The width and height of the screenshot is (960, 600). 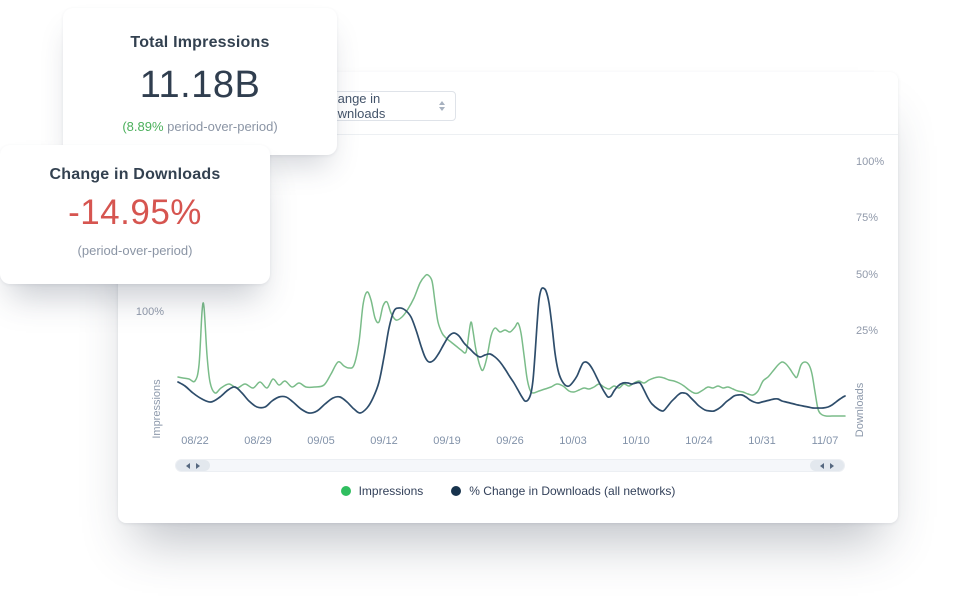 What do you see at coordinates (157, 409) in the screenshot?
I see `left-axis-title: Impressions` at bounding box center [157, 409].